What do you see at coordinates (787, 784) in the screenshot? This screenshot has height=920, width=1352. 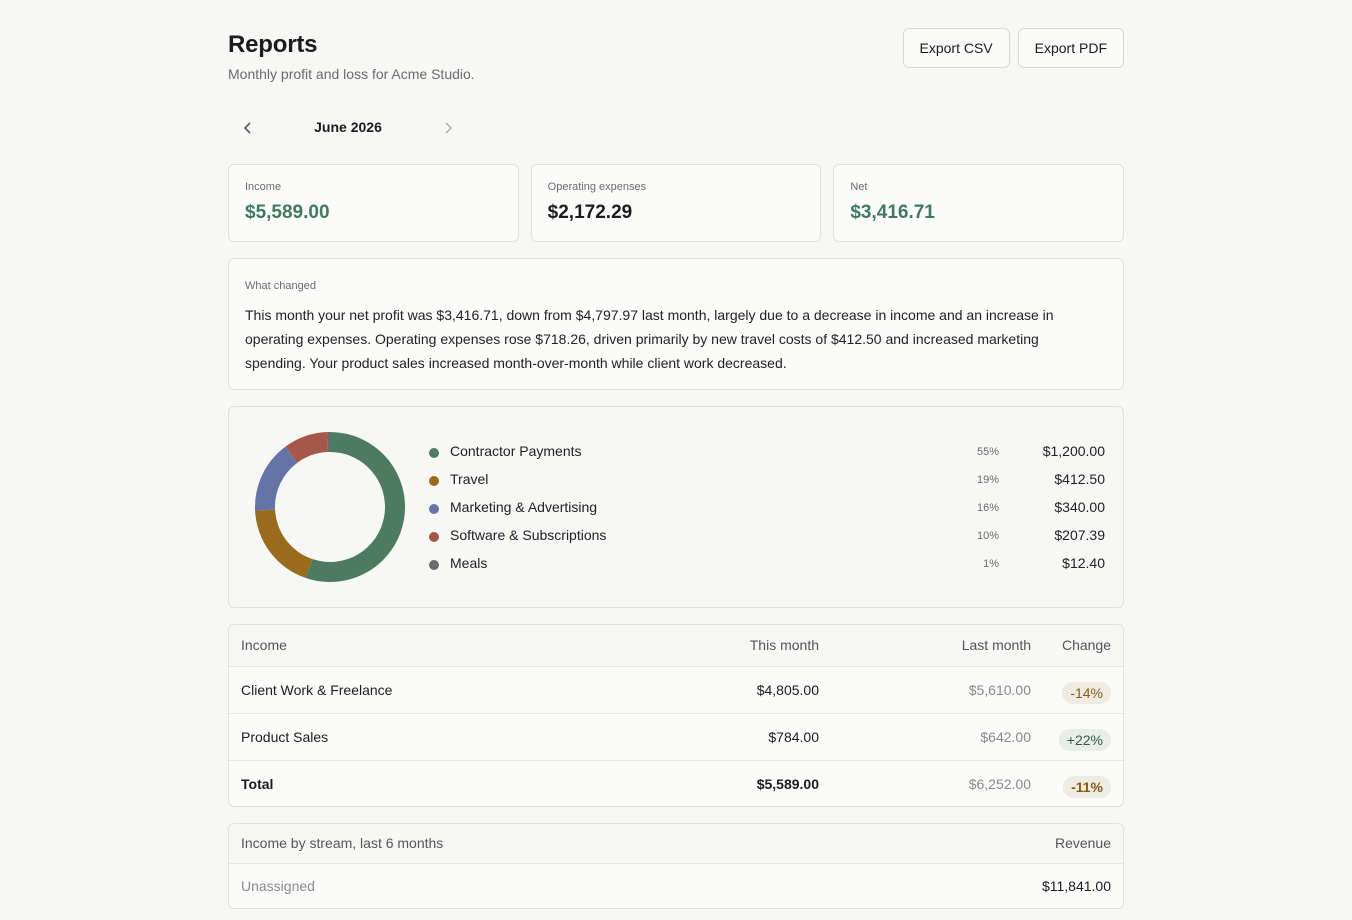 I see `total-this-month: $5,589.00` at bounding box center [787, 784].